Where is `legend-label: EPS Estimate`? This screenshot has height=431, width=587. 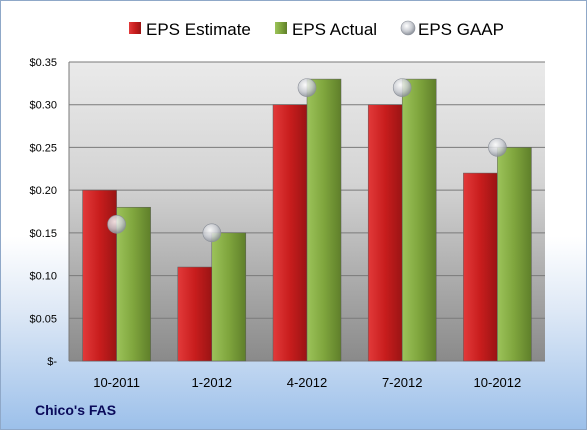 legend-label: EPS Estimate is located at coordinates (198, 29).